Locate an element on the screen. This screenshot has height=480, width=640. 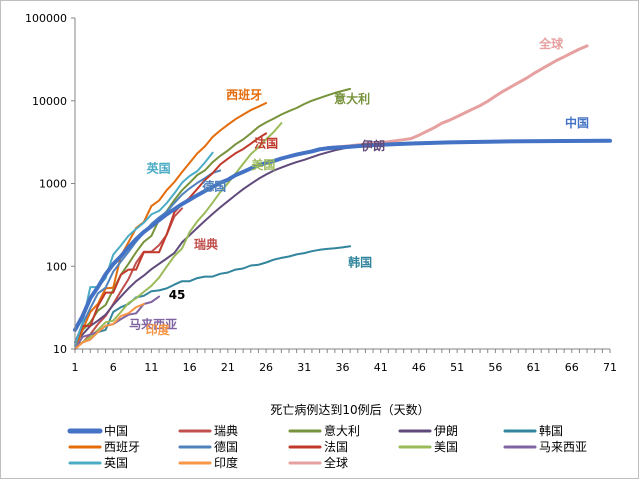
x-tick-label: 36 is located at coordinates (343, 367).